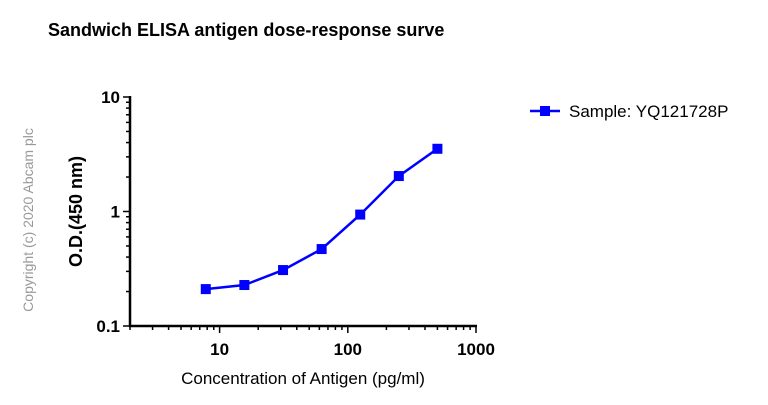 This screenshot has height=405, width=768. Describe the element at coordinates (476, 349) in the screenshot. I see `x-tick-label: 1000` at that location.